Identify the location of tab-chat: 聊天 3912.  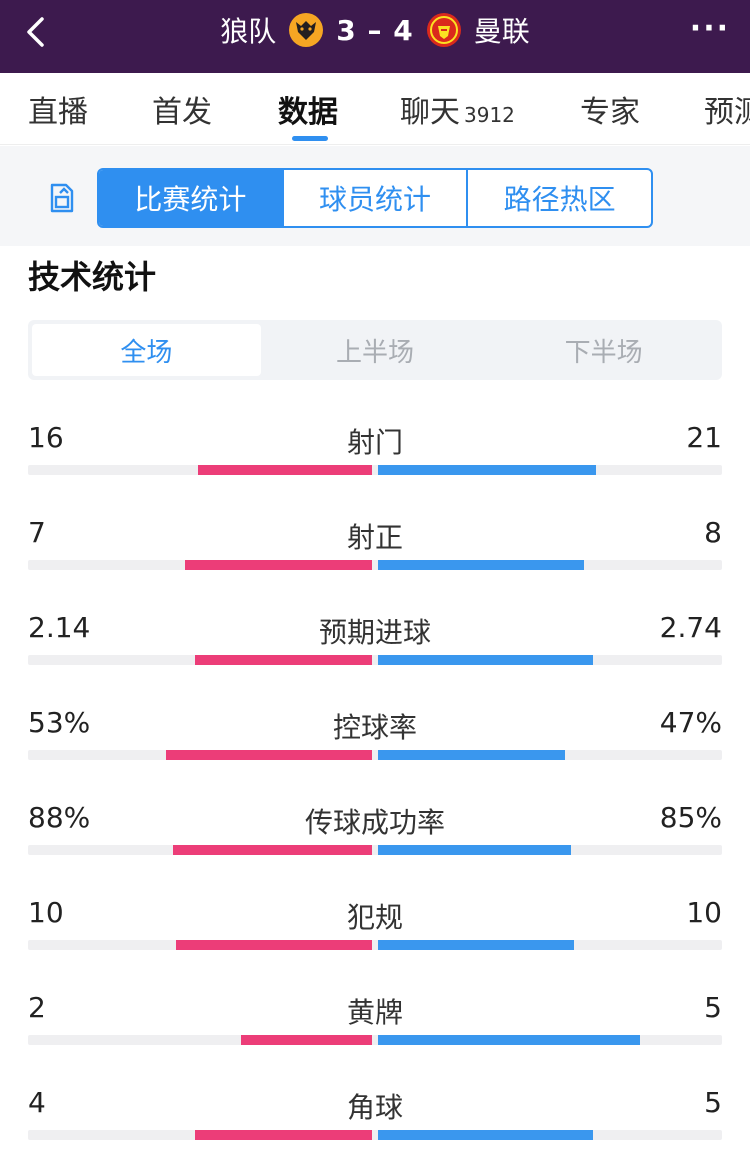
(457, 109).